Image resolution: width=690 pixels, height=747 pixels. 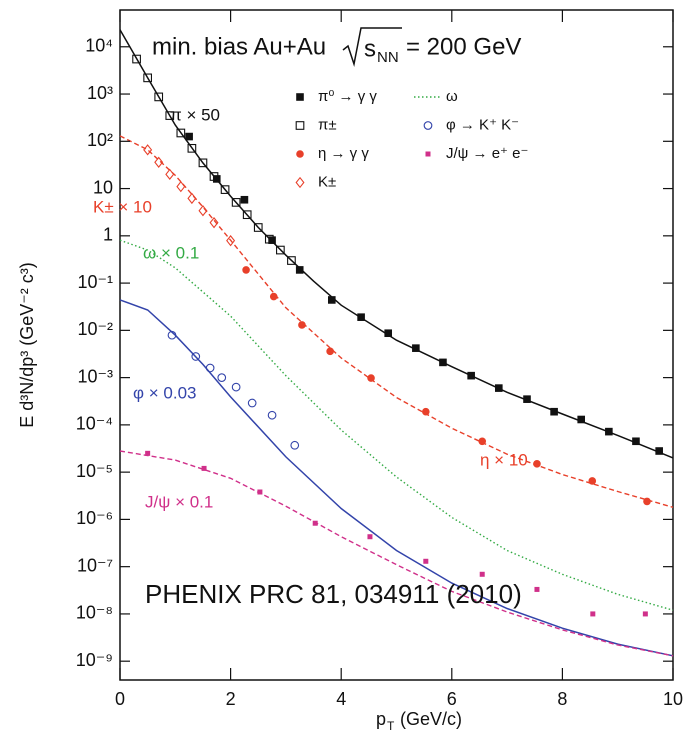 What do you see at coordinates (391, 726) in the screenshot?
I see `x-axis-label: T` at bounding box center [391, 726].